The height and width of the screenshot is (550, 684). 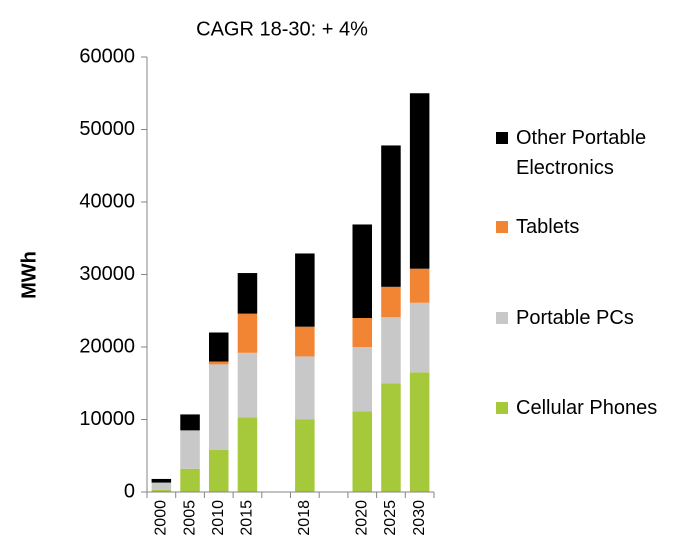 I want to click on legend-item: Cellular Phones, so click(x=586, y=408).